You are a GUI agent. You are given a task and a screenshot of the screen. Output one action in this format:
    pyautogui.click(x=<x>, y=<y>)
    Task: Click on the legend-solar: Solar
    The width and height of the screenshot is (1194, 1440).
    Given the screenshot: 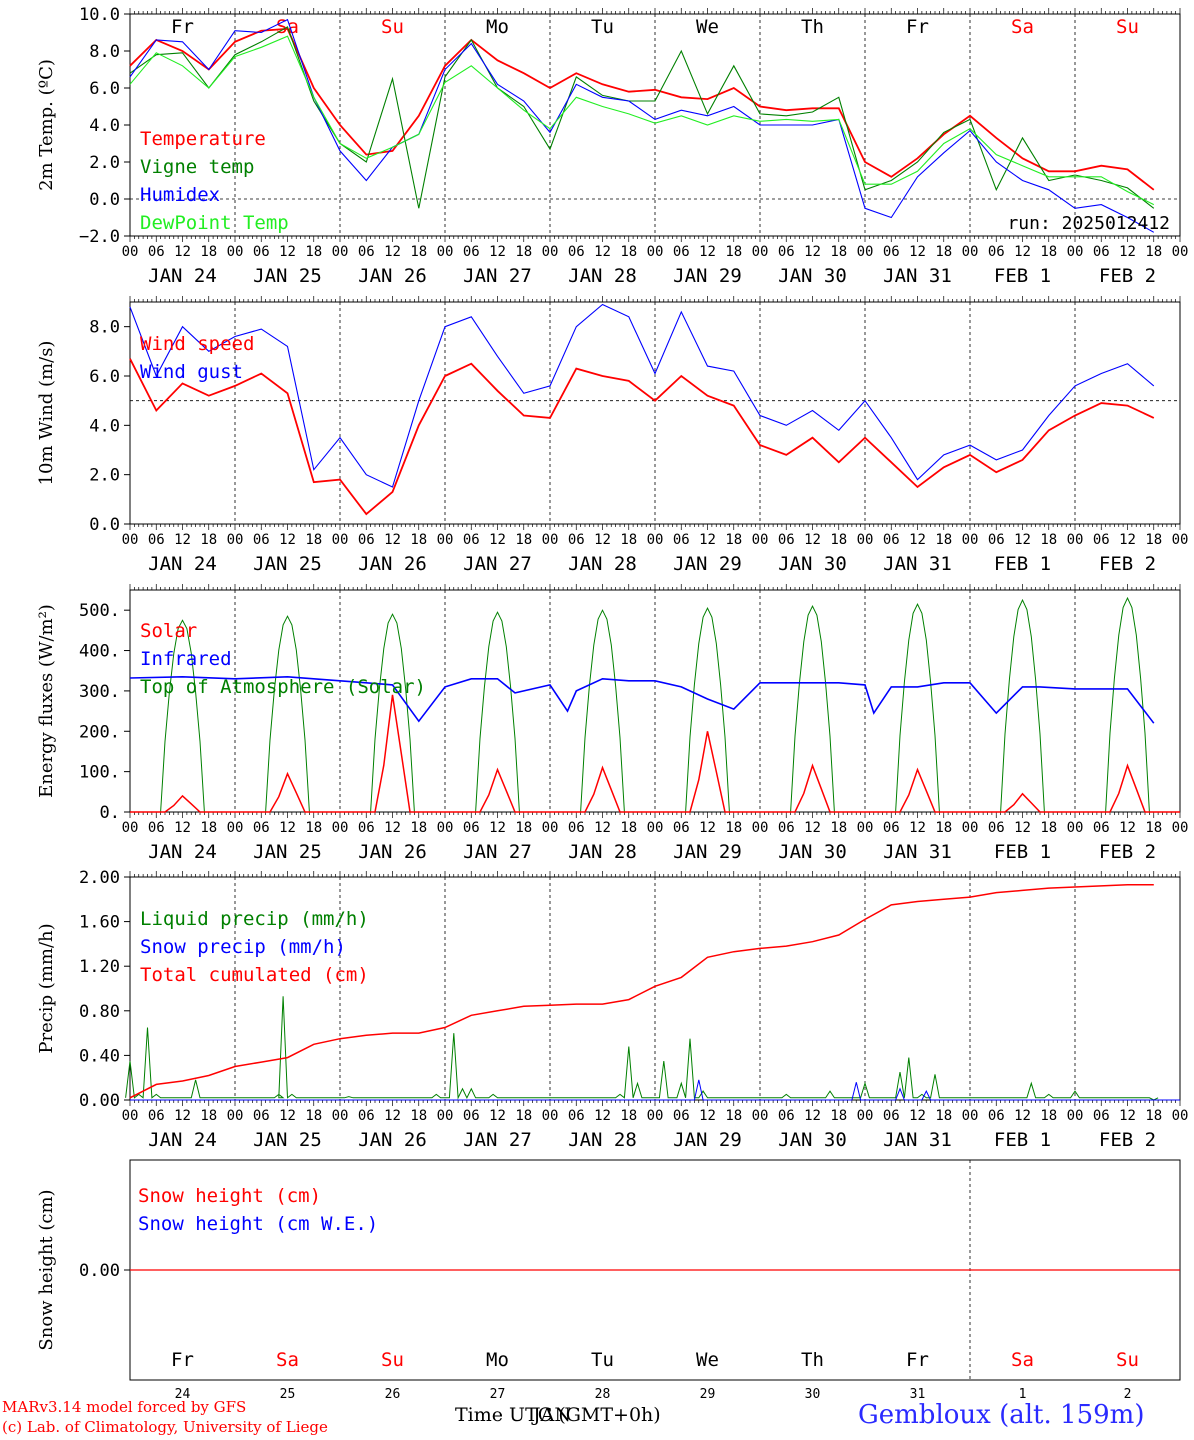 What is the action you would take?
    pyautogui.click(x=168, y=631)
    